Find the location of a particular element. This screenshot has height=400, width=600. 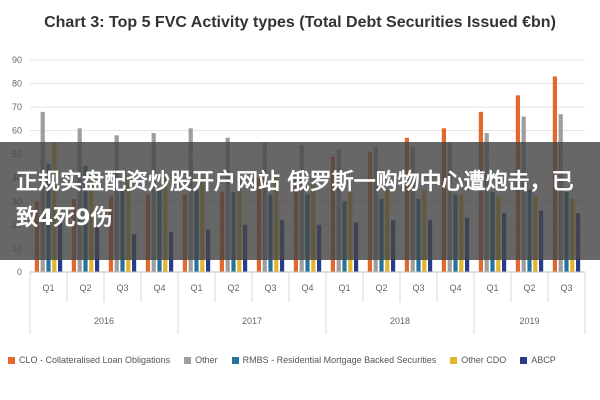

y-tick-label: 80 is located at coordinates (17, 84).